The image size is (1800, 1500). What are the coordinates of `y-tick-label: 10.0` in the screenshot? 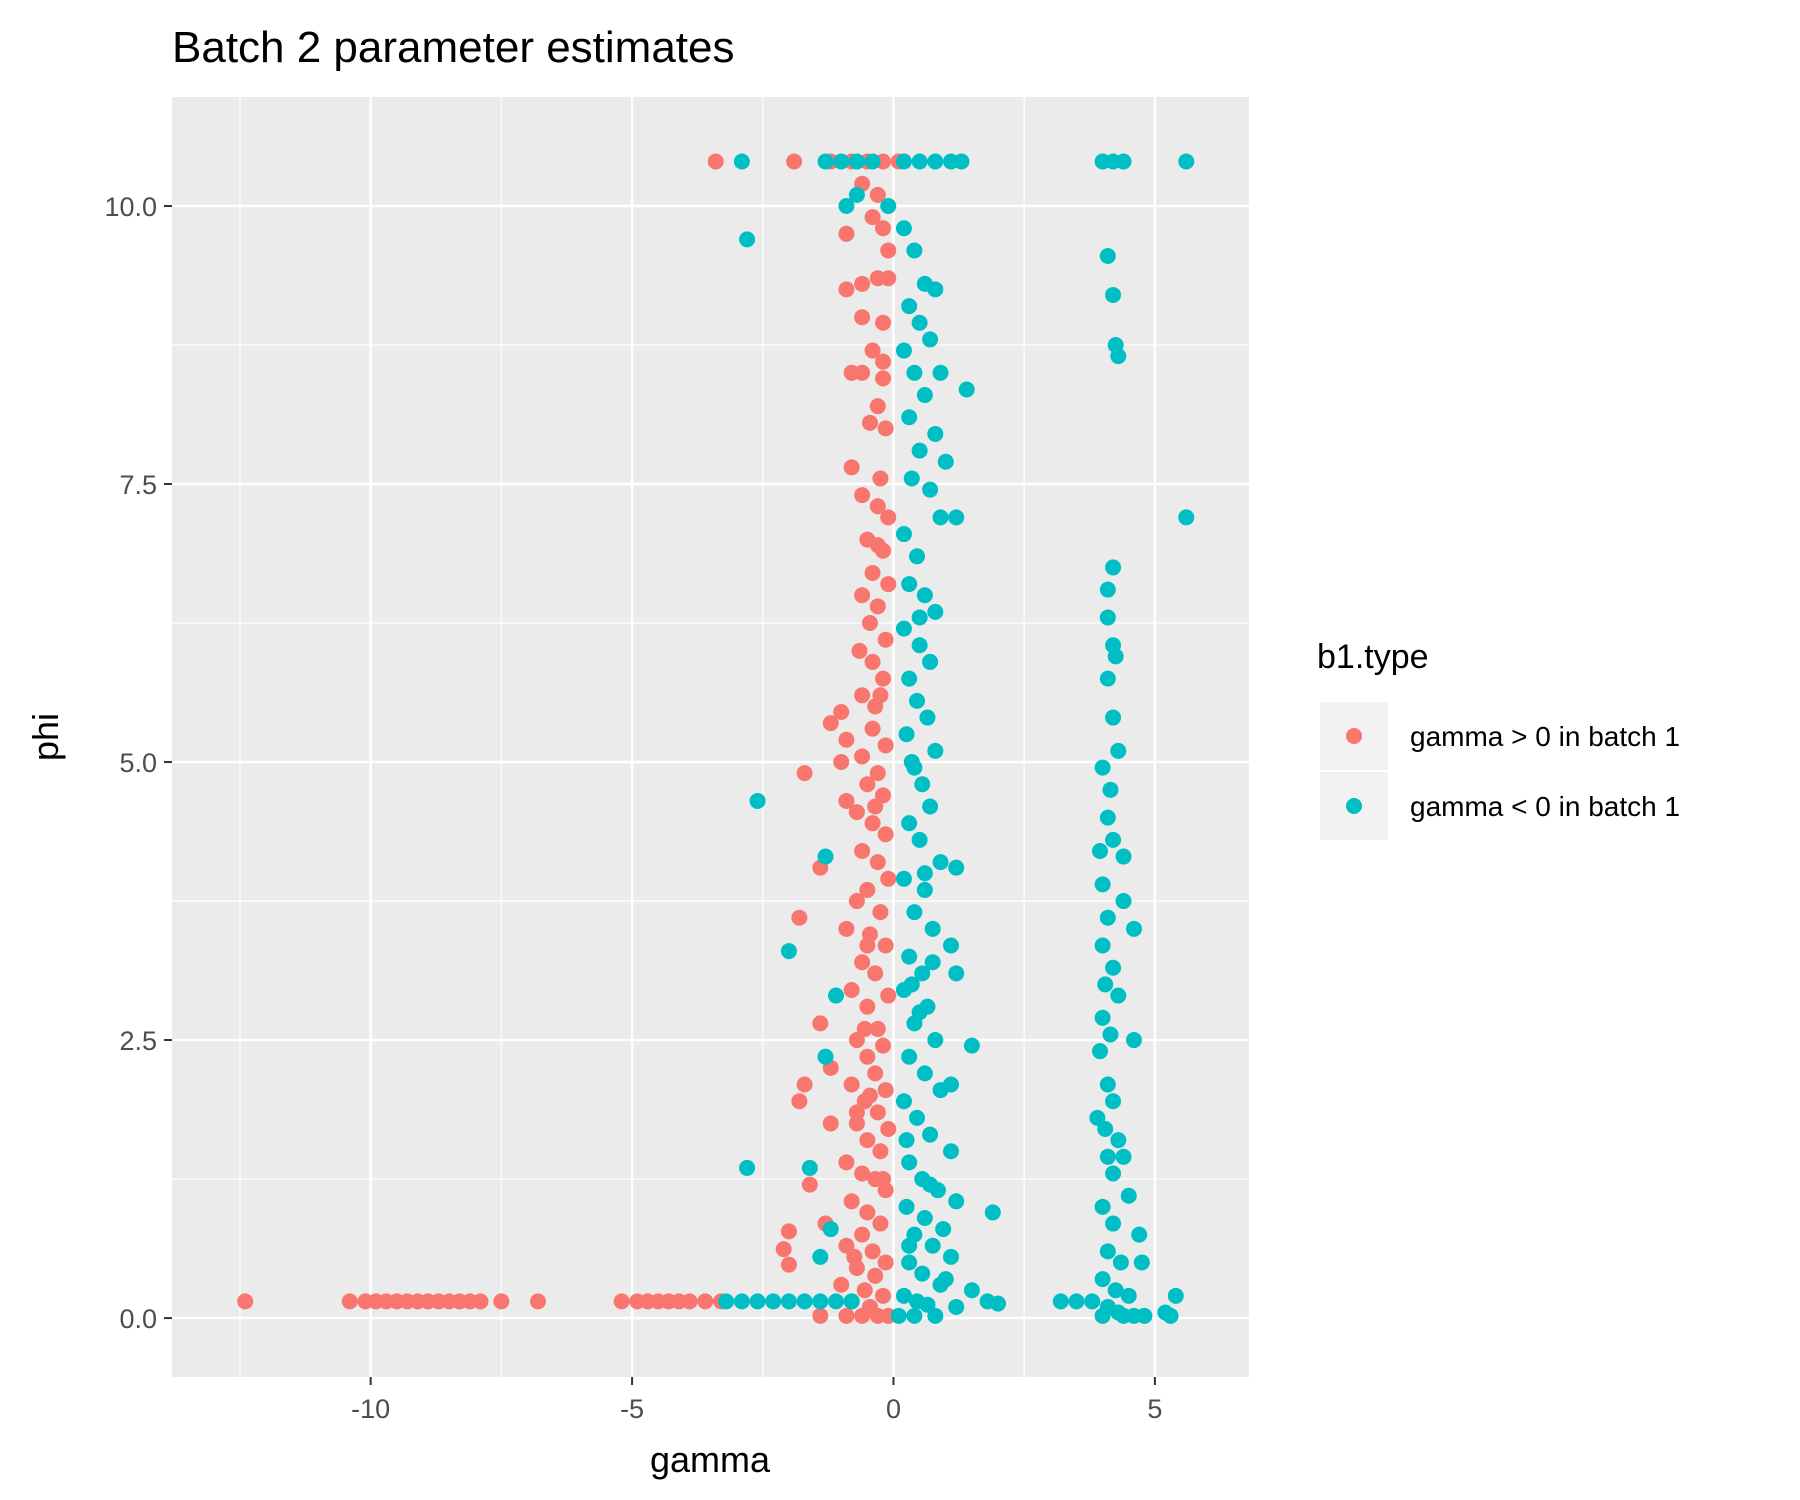 It's located at (130, 207).